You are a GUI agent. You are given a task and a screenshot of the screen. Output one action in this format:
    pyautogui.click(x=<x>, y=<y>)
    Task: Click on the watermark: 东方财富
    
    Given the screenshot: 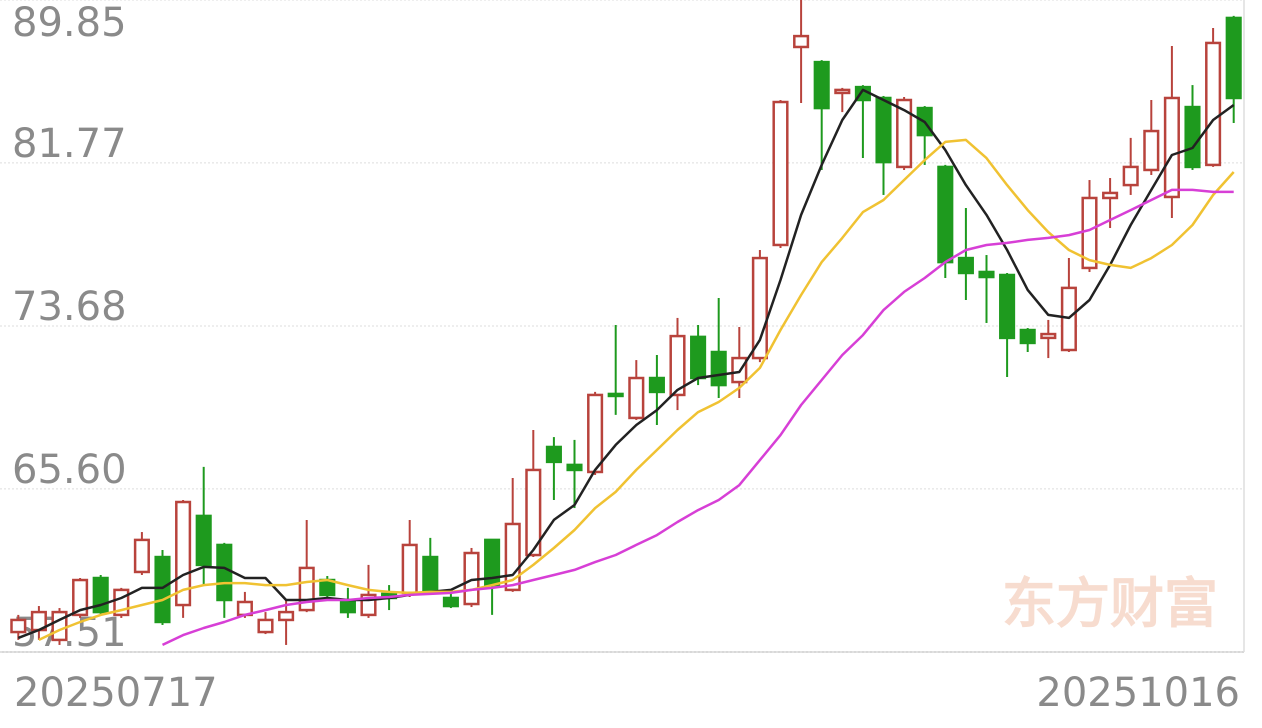 What is the action you would take?
    pyautogui.click(x=1110, y=603)
    